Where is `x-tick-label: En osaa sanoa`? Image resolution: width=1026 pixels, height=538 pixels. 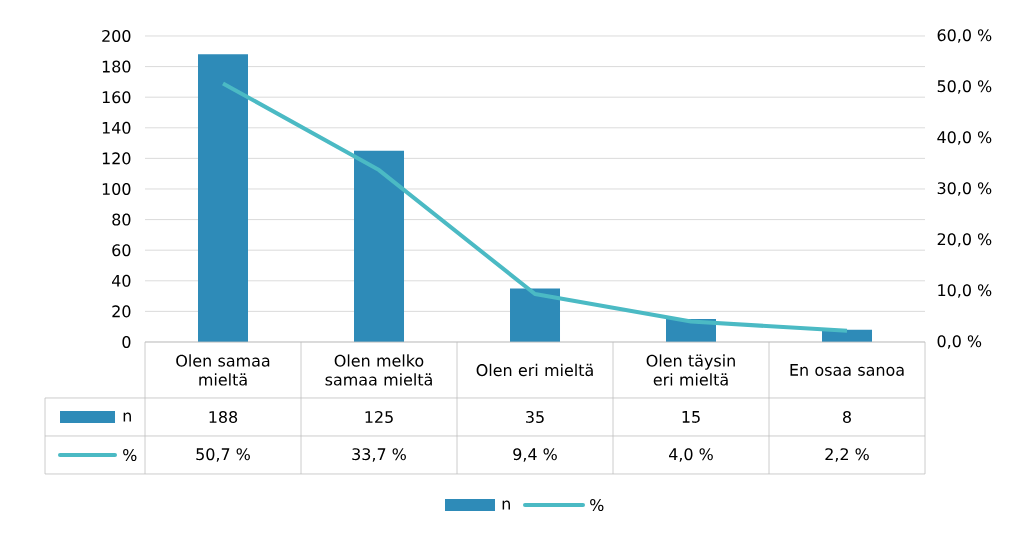
x-tick-label: En osaa sanoa is located at coordinates (847, 370).